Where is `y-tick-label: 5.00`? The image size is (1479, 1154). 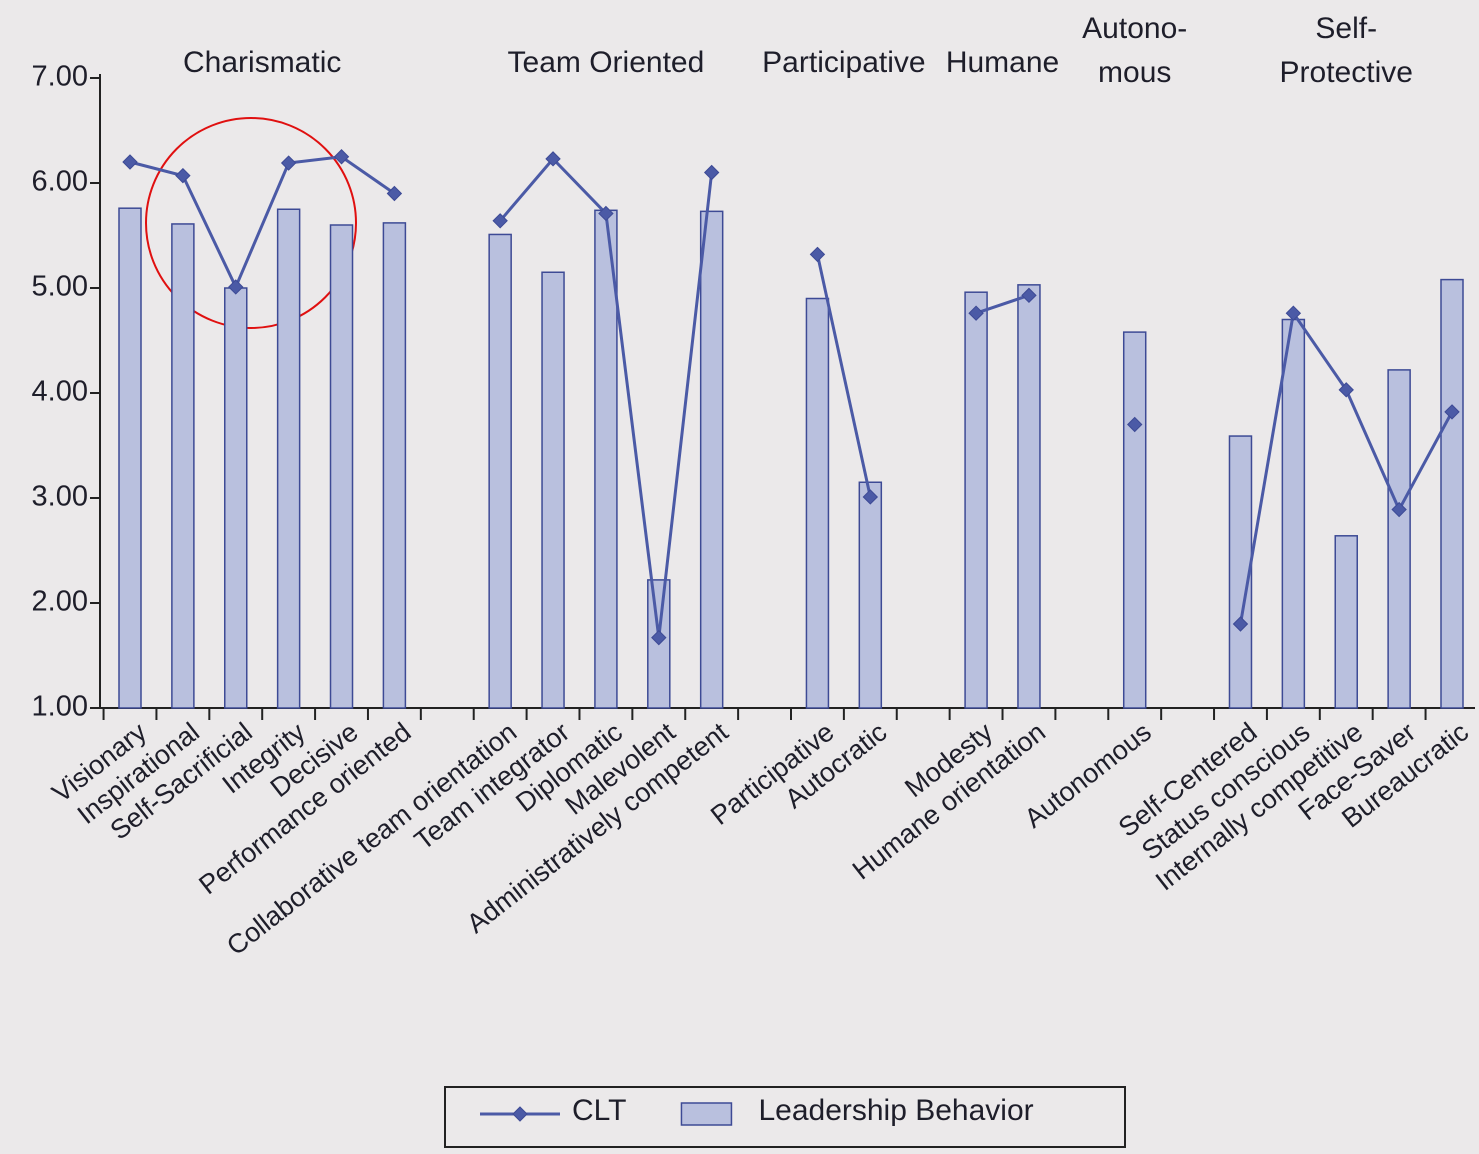
y-tick-label: 5.00 is located at coordinates (60, 287).